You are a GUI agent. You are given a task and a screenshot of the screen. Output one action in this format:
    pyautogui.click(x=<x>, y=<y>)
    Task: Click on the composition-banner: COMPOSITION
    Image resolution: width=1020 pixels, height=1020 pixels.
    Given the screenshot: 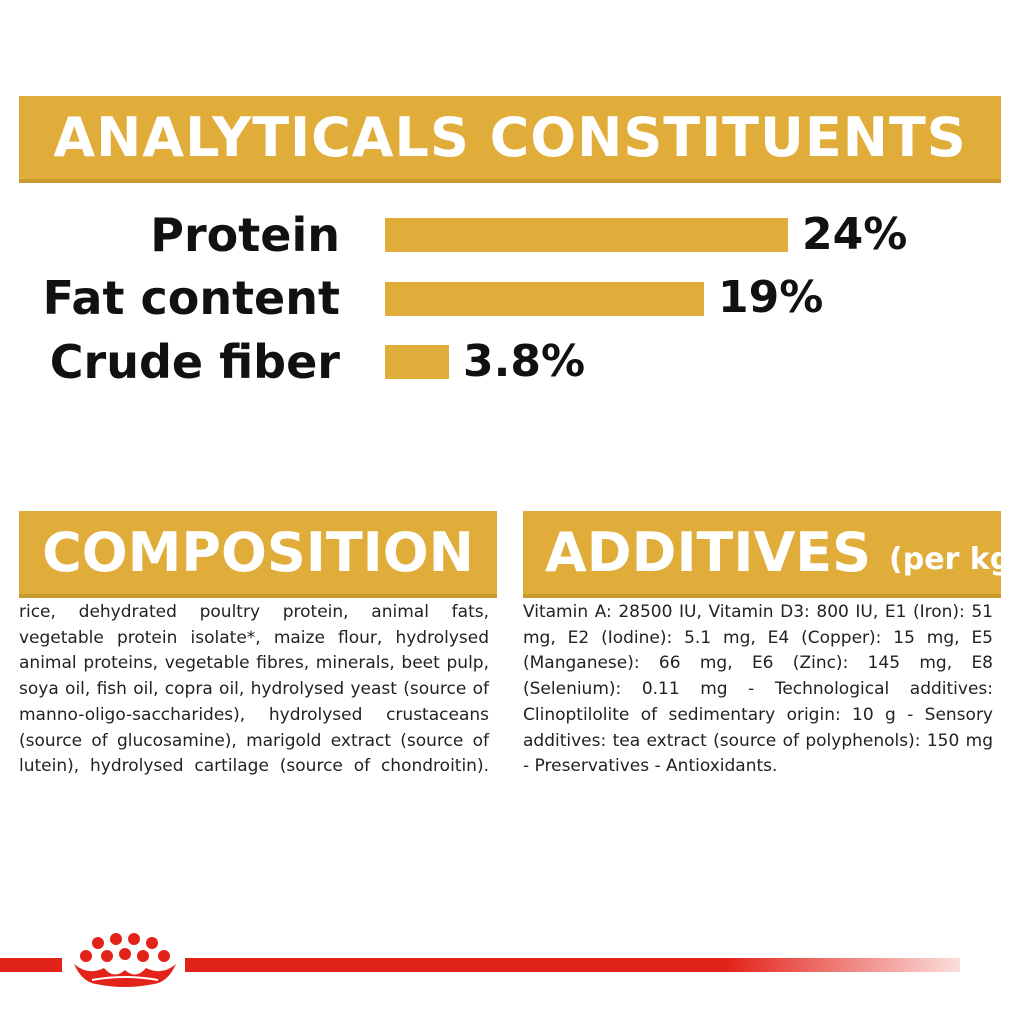 What is the action you would take?
    pyautogui.click(x=258, y=552)
    